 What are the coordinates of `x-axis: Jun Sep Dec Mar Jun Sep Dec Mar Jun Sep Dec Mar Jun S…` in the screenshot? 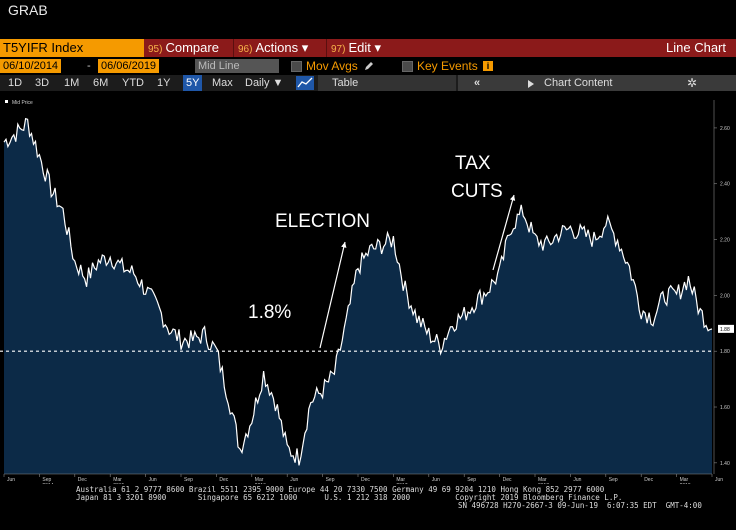 It's located at (363, 478).